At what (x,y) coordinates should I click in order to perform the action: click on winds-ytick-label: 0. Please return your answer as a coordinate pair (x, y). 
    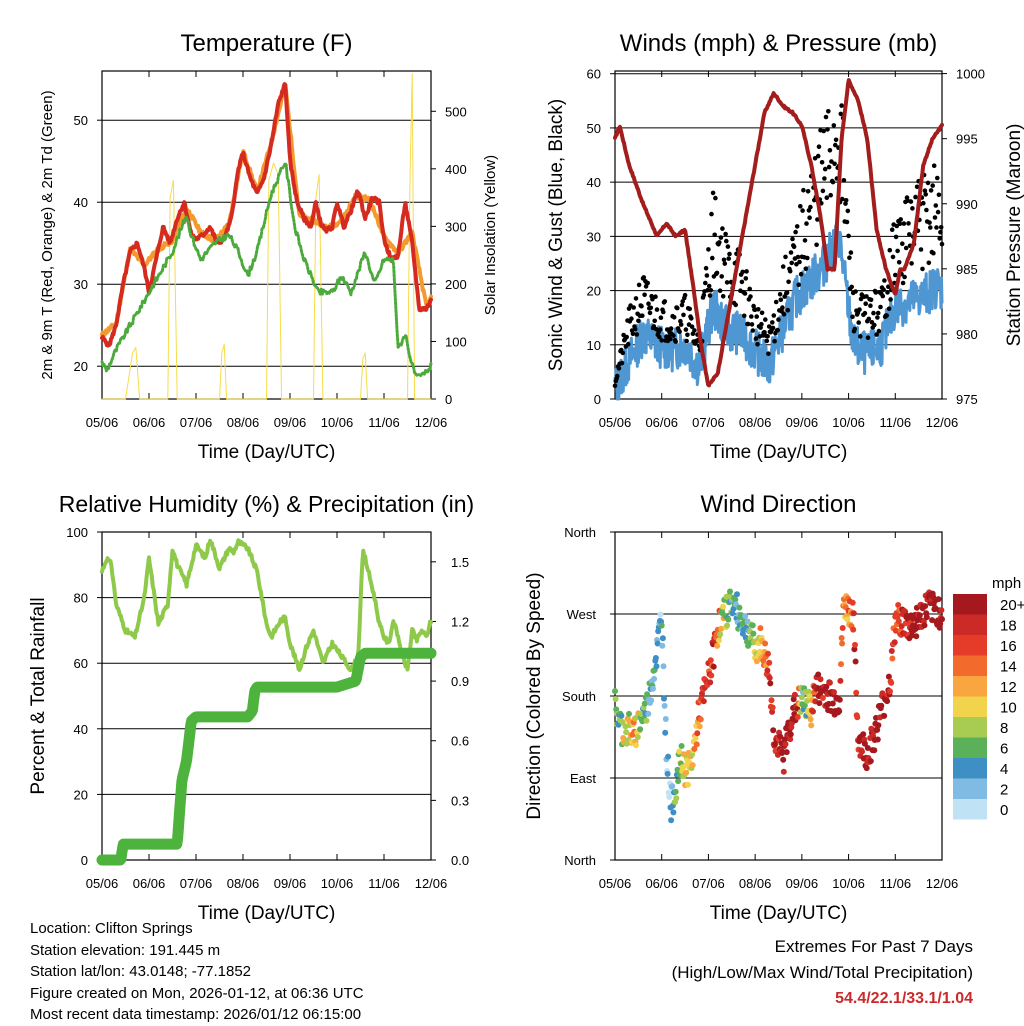
    Looking at the image, I should click on (597, 399).